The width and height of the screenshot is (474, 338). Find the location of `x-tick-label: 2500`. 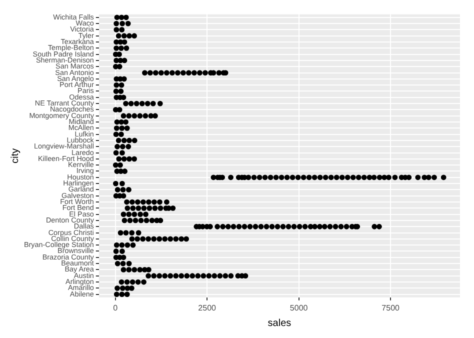

x-tick-label: 2500 is located at coordinates (207, 307).